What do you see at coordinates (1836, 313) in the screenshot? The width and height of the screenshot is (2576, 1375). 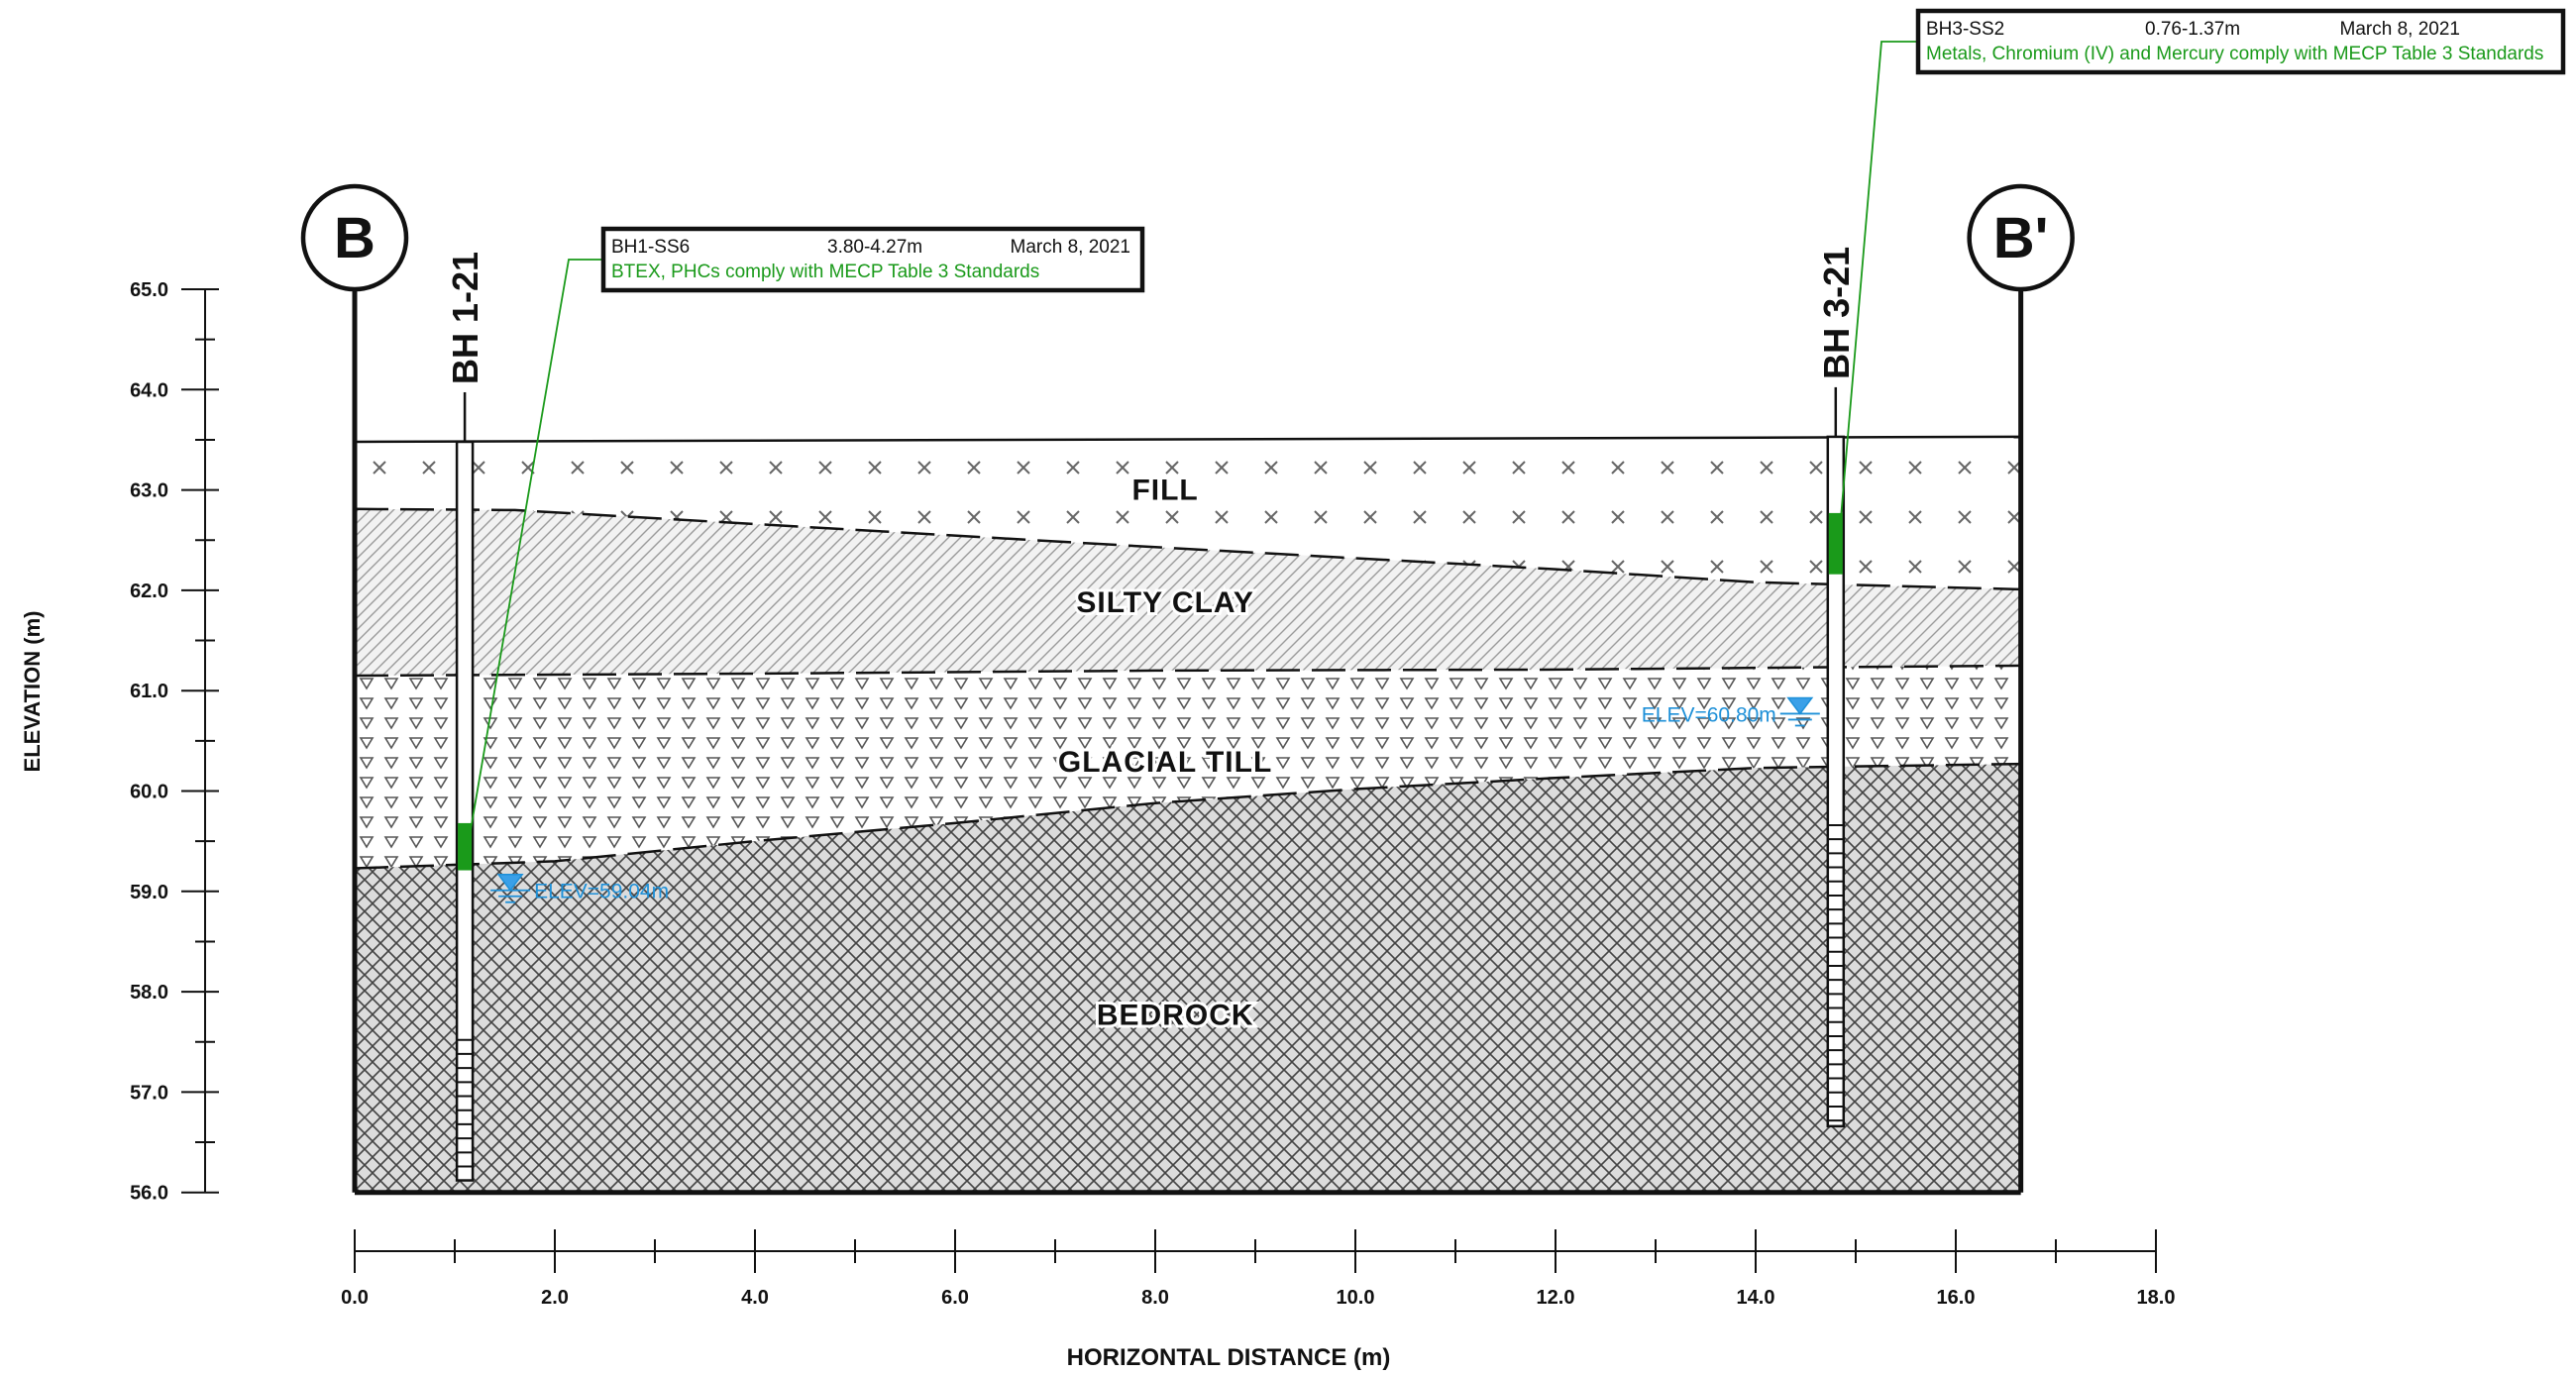 I see `borehole-label: BH 3-21` at bounding box center [1836, 313].